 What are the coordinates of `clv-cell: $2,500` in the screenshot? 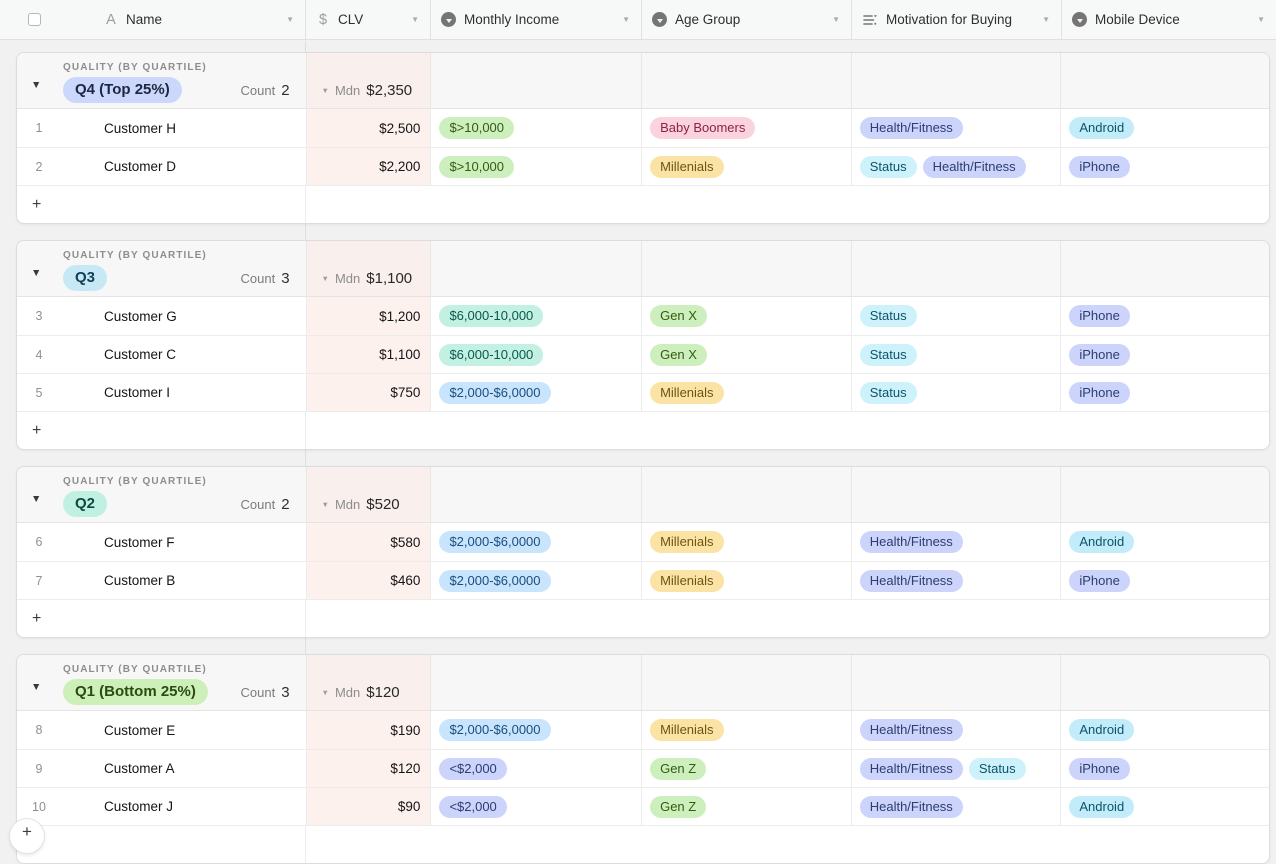 It's located at (368, 128).